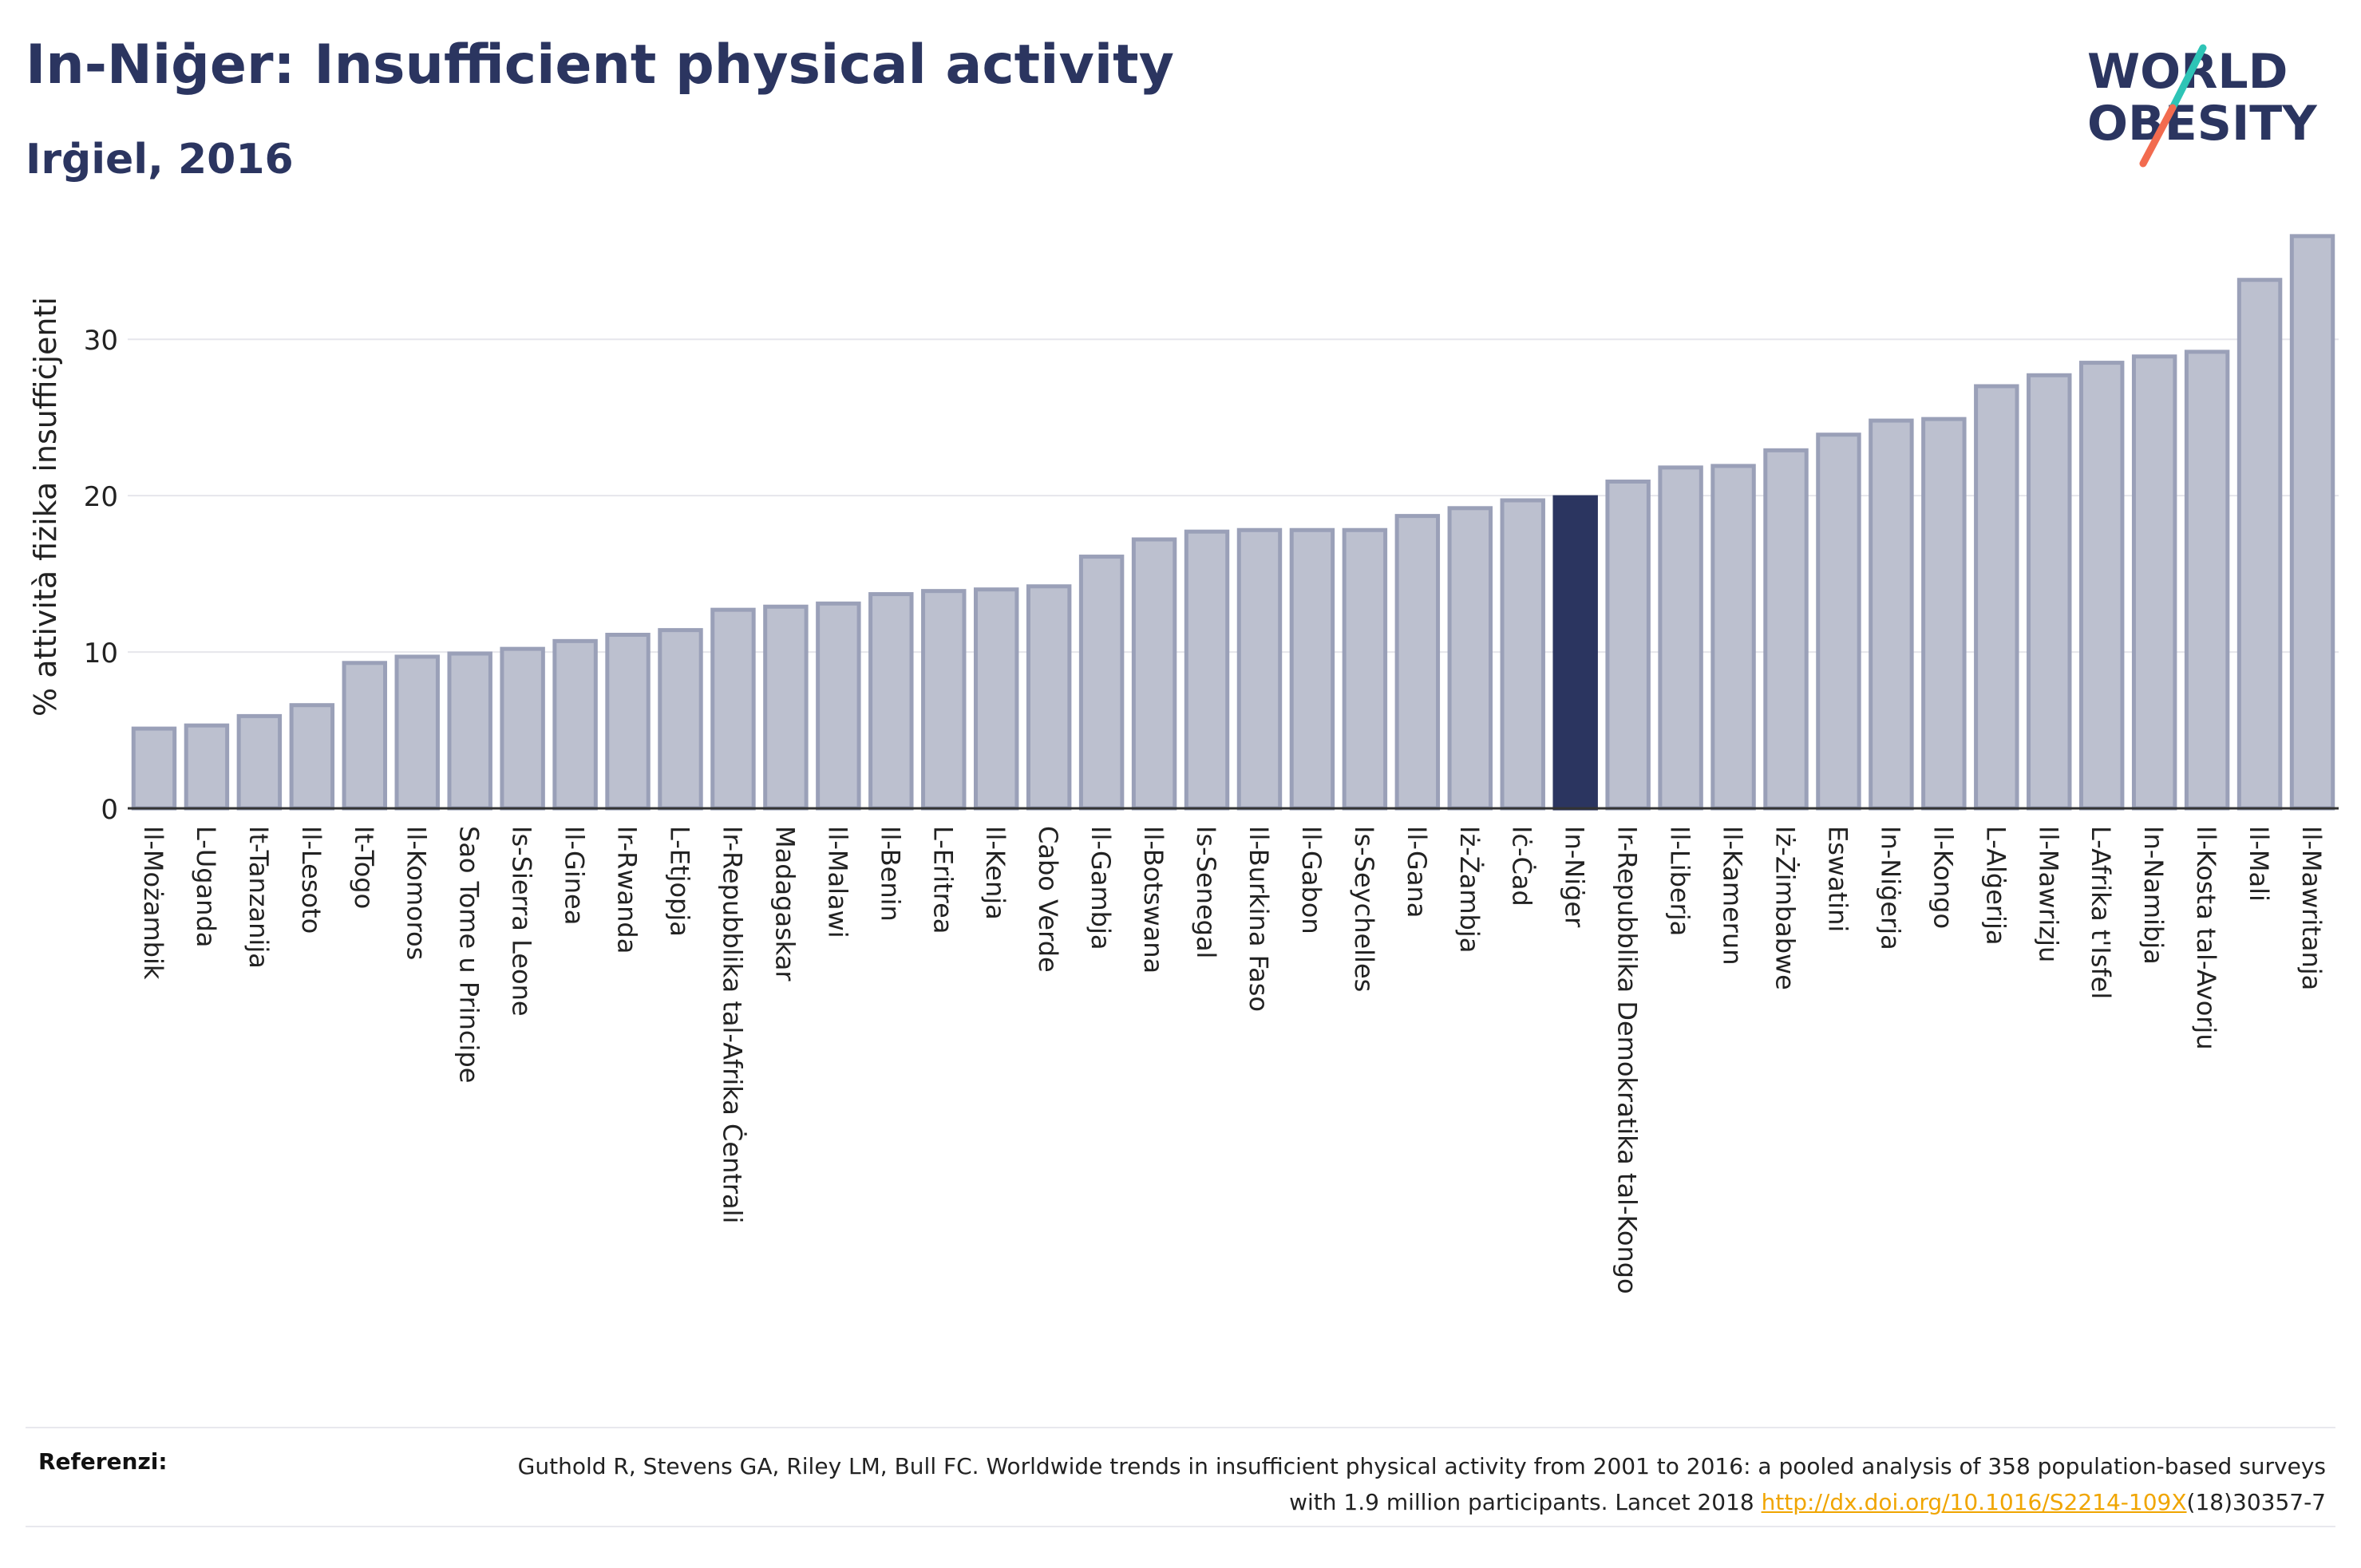  I want to click on bar-highlight, so click(1575, 653).